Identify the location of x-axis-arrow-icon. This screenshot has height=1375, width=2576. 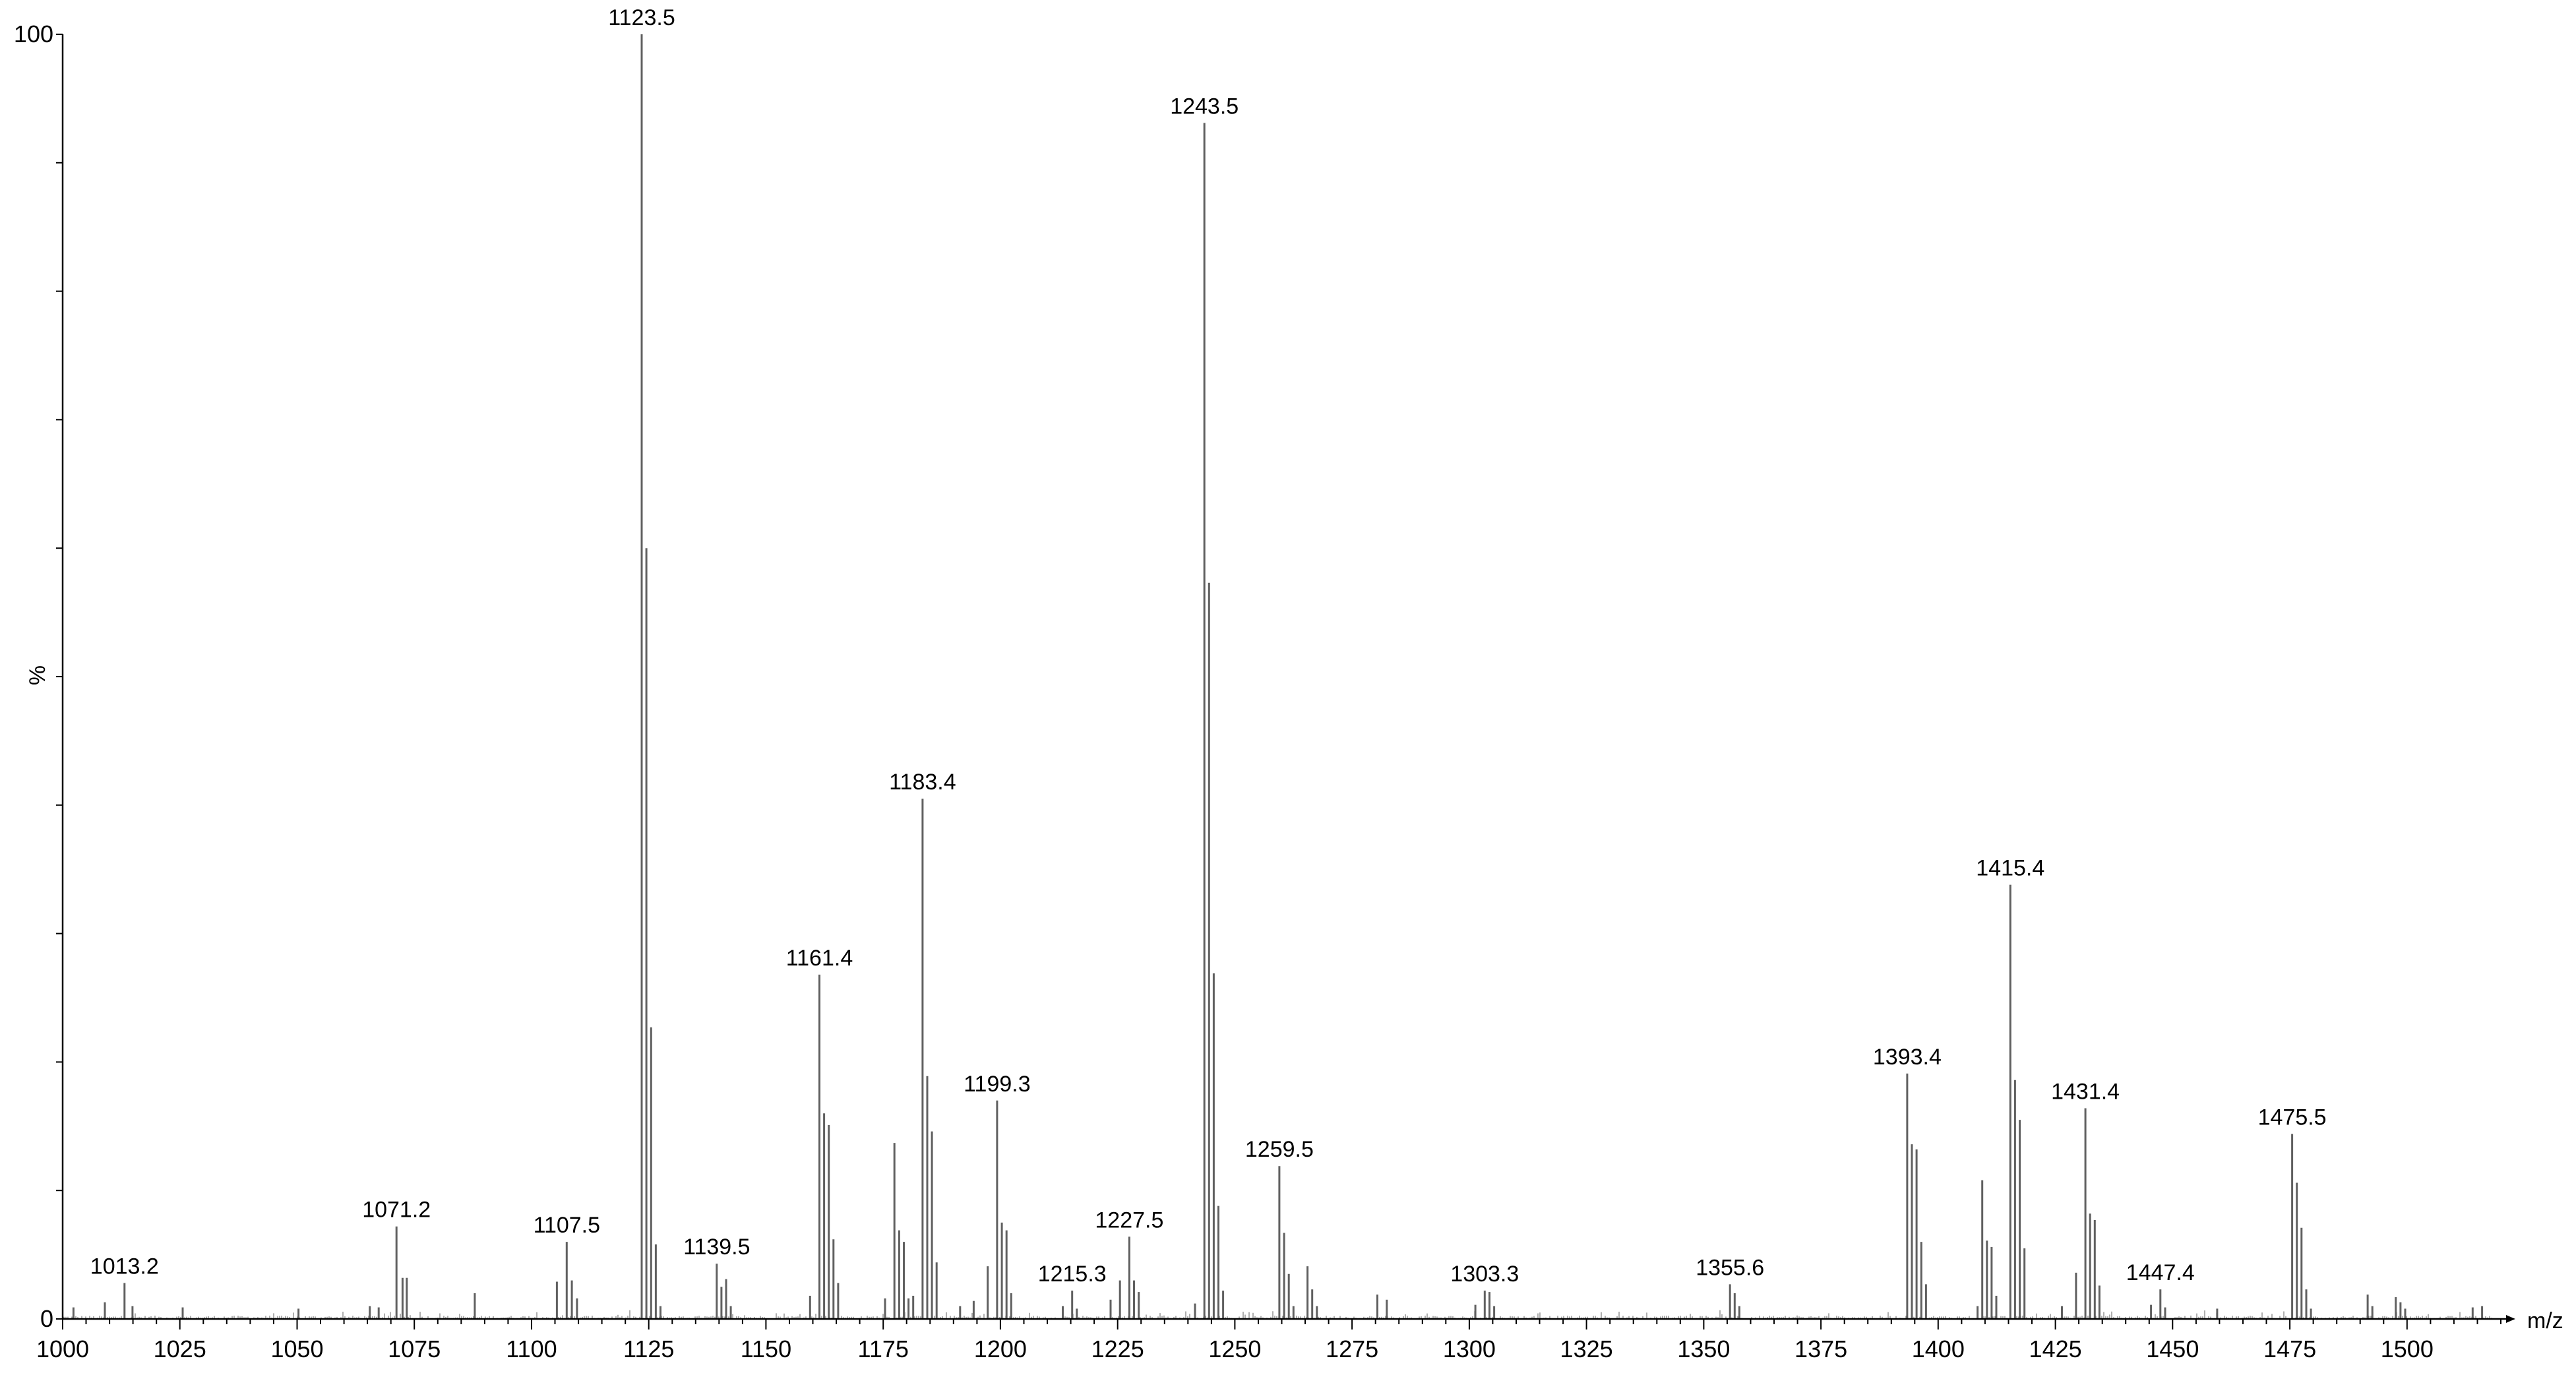
(2510, 1319).